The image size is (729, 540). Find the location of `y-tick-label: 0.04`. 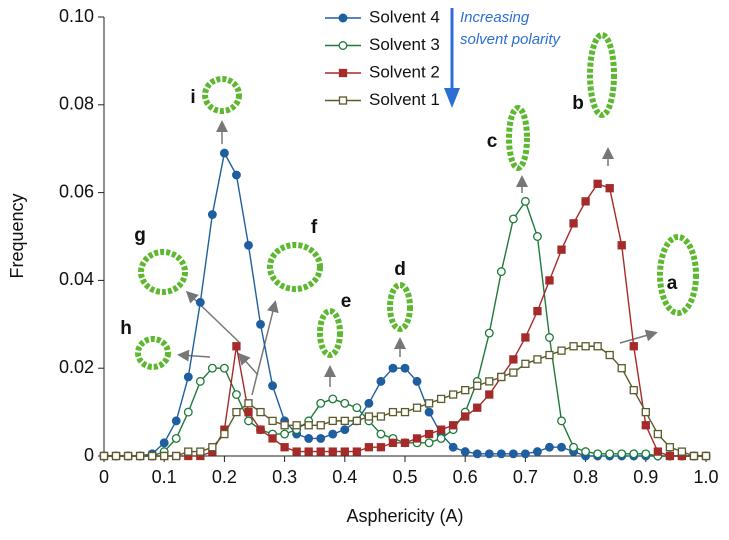

y-tick-label: 0.04 is located at coordinates (76, 279).